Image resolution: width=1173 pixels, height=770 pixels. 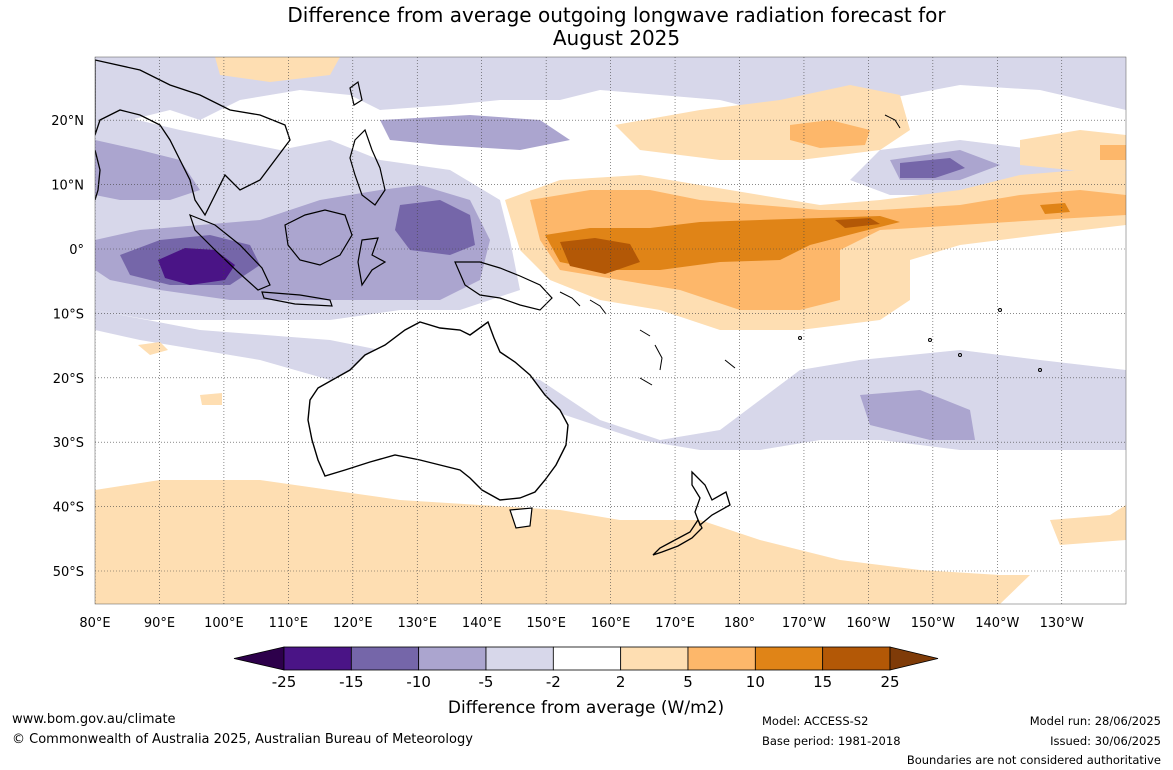 I want to click on colorbar-extend-low, so click(x=259, y=658).